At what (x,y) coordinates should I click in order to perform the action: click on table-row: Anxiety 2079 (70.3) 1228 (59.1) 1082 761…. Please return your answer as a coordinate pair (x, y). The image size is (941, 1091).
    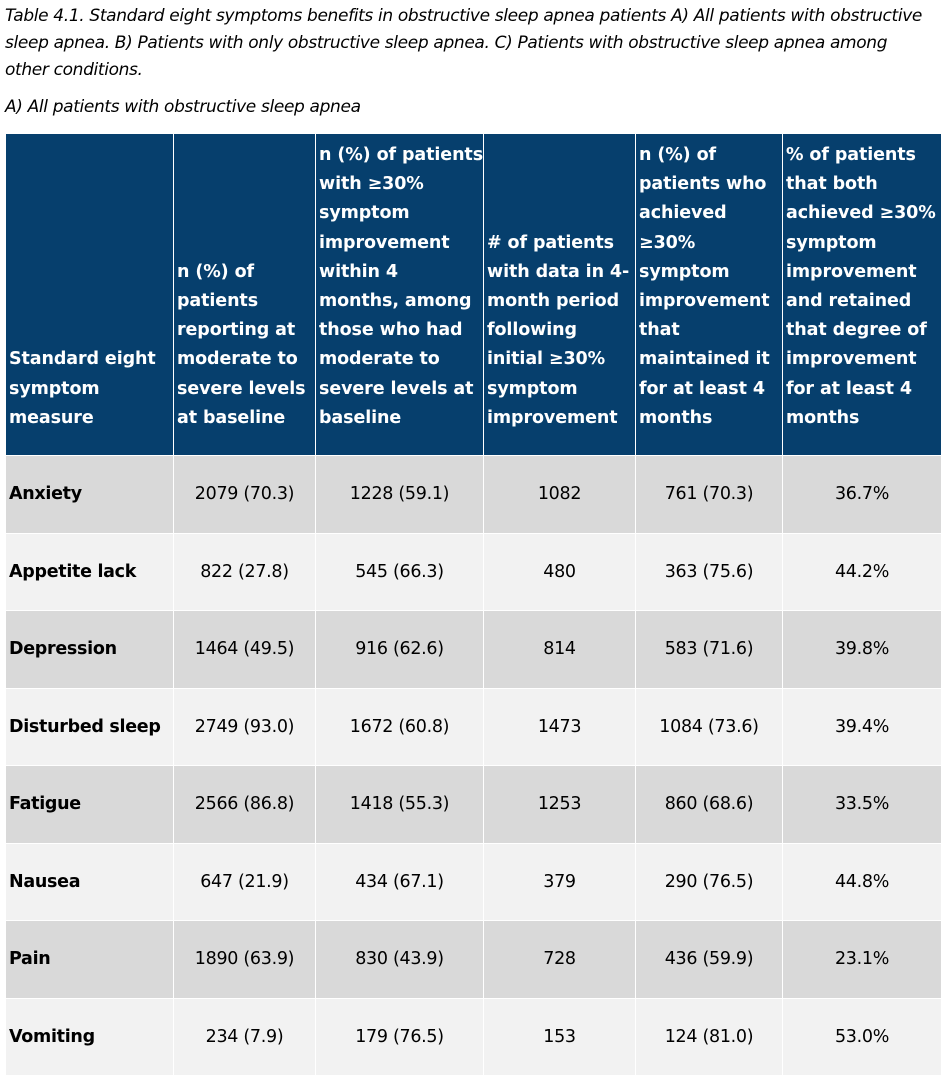
    Looking at the image, I should click on (473, 494).